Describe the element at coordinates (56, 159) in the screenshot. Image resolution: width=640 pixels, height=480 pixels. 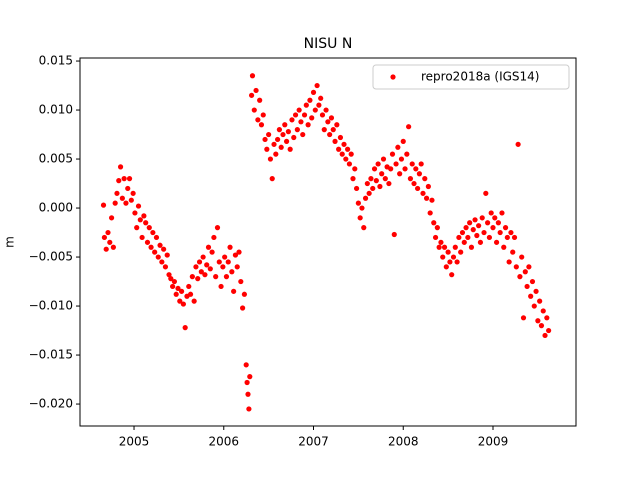
I see `y-tick-label: 0.005` at that location.